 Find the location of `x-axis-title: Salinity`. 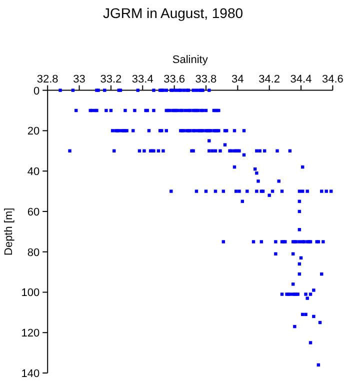

x-axis-title: Salinity is located at coordinates (190, 60).